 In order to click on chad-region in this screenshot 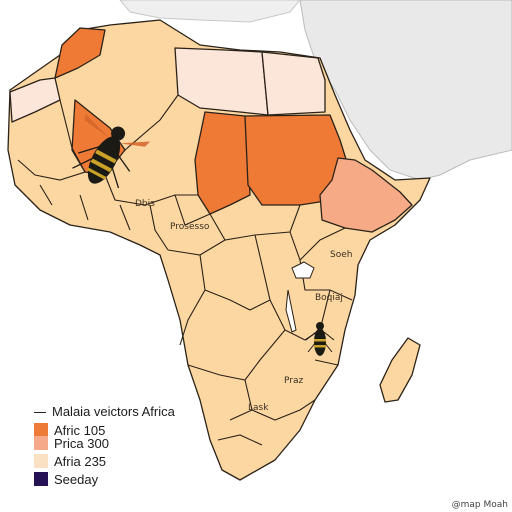, I will do `click(222, 163)`.